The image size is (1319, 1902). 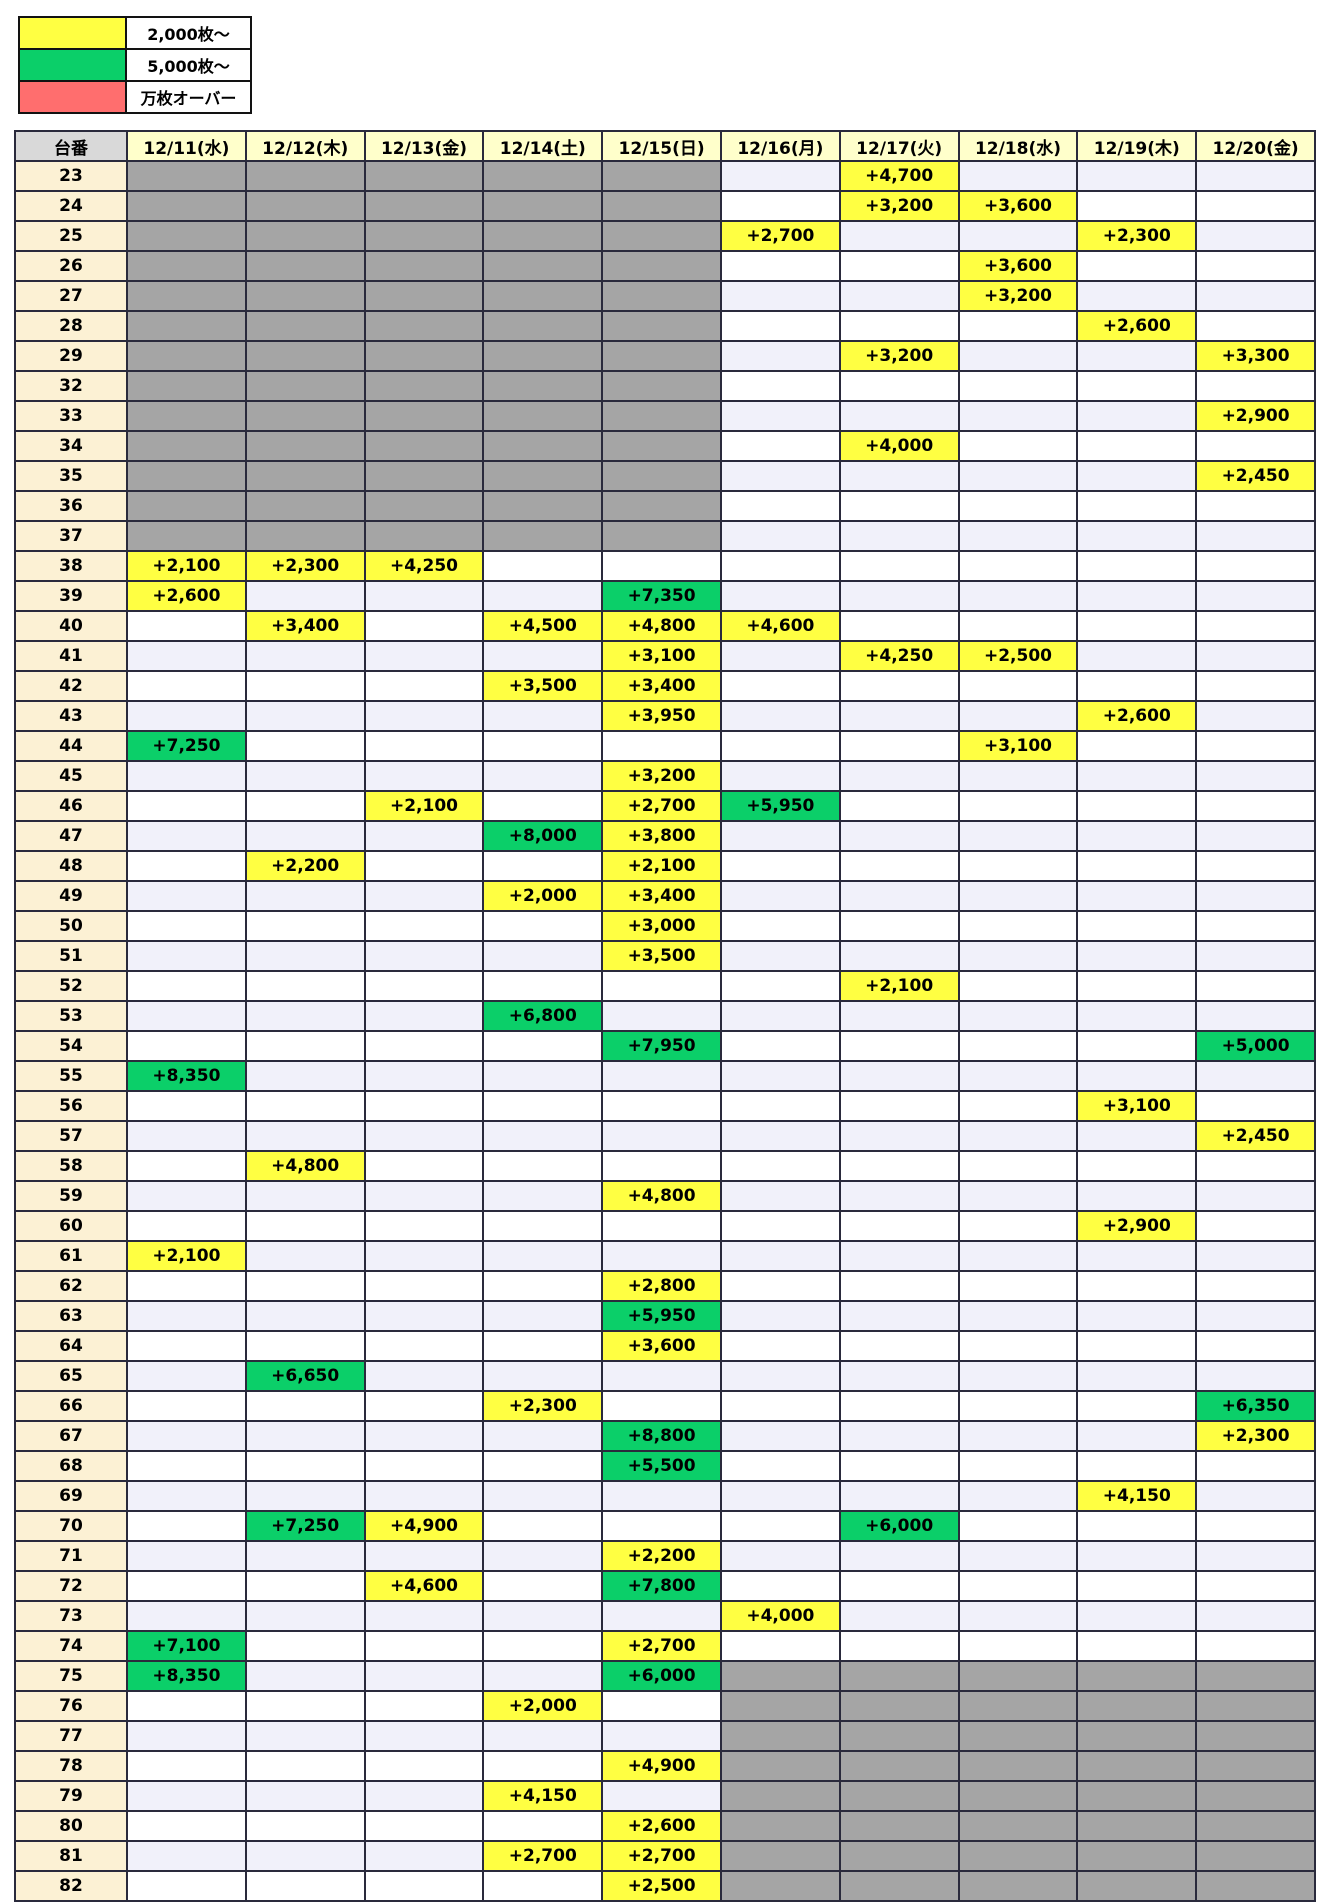 I want to click on machine-number-cell: 44, so click(x=71, y=746).